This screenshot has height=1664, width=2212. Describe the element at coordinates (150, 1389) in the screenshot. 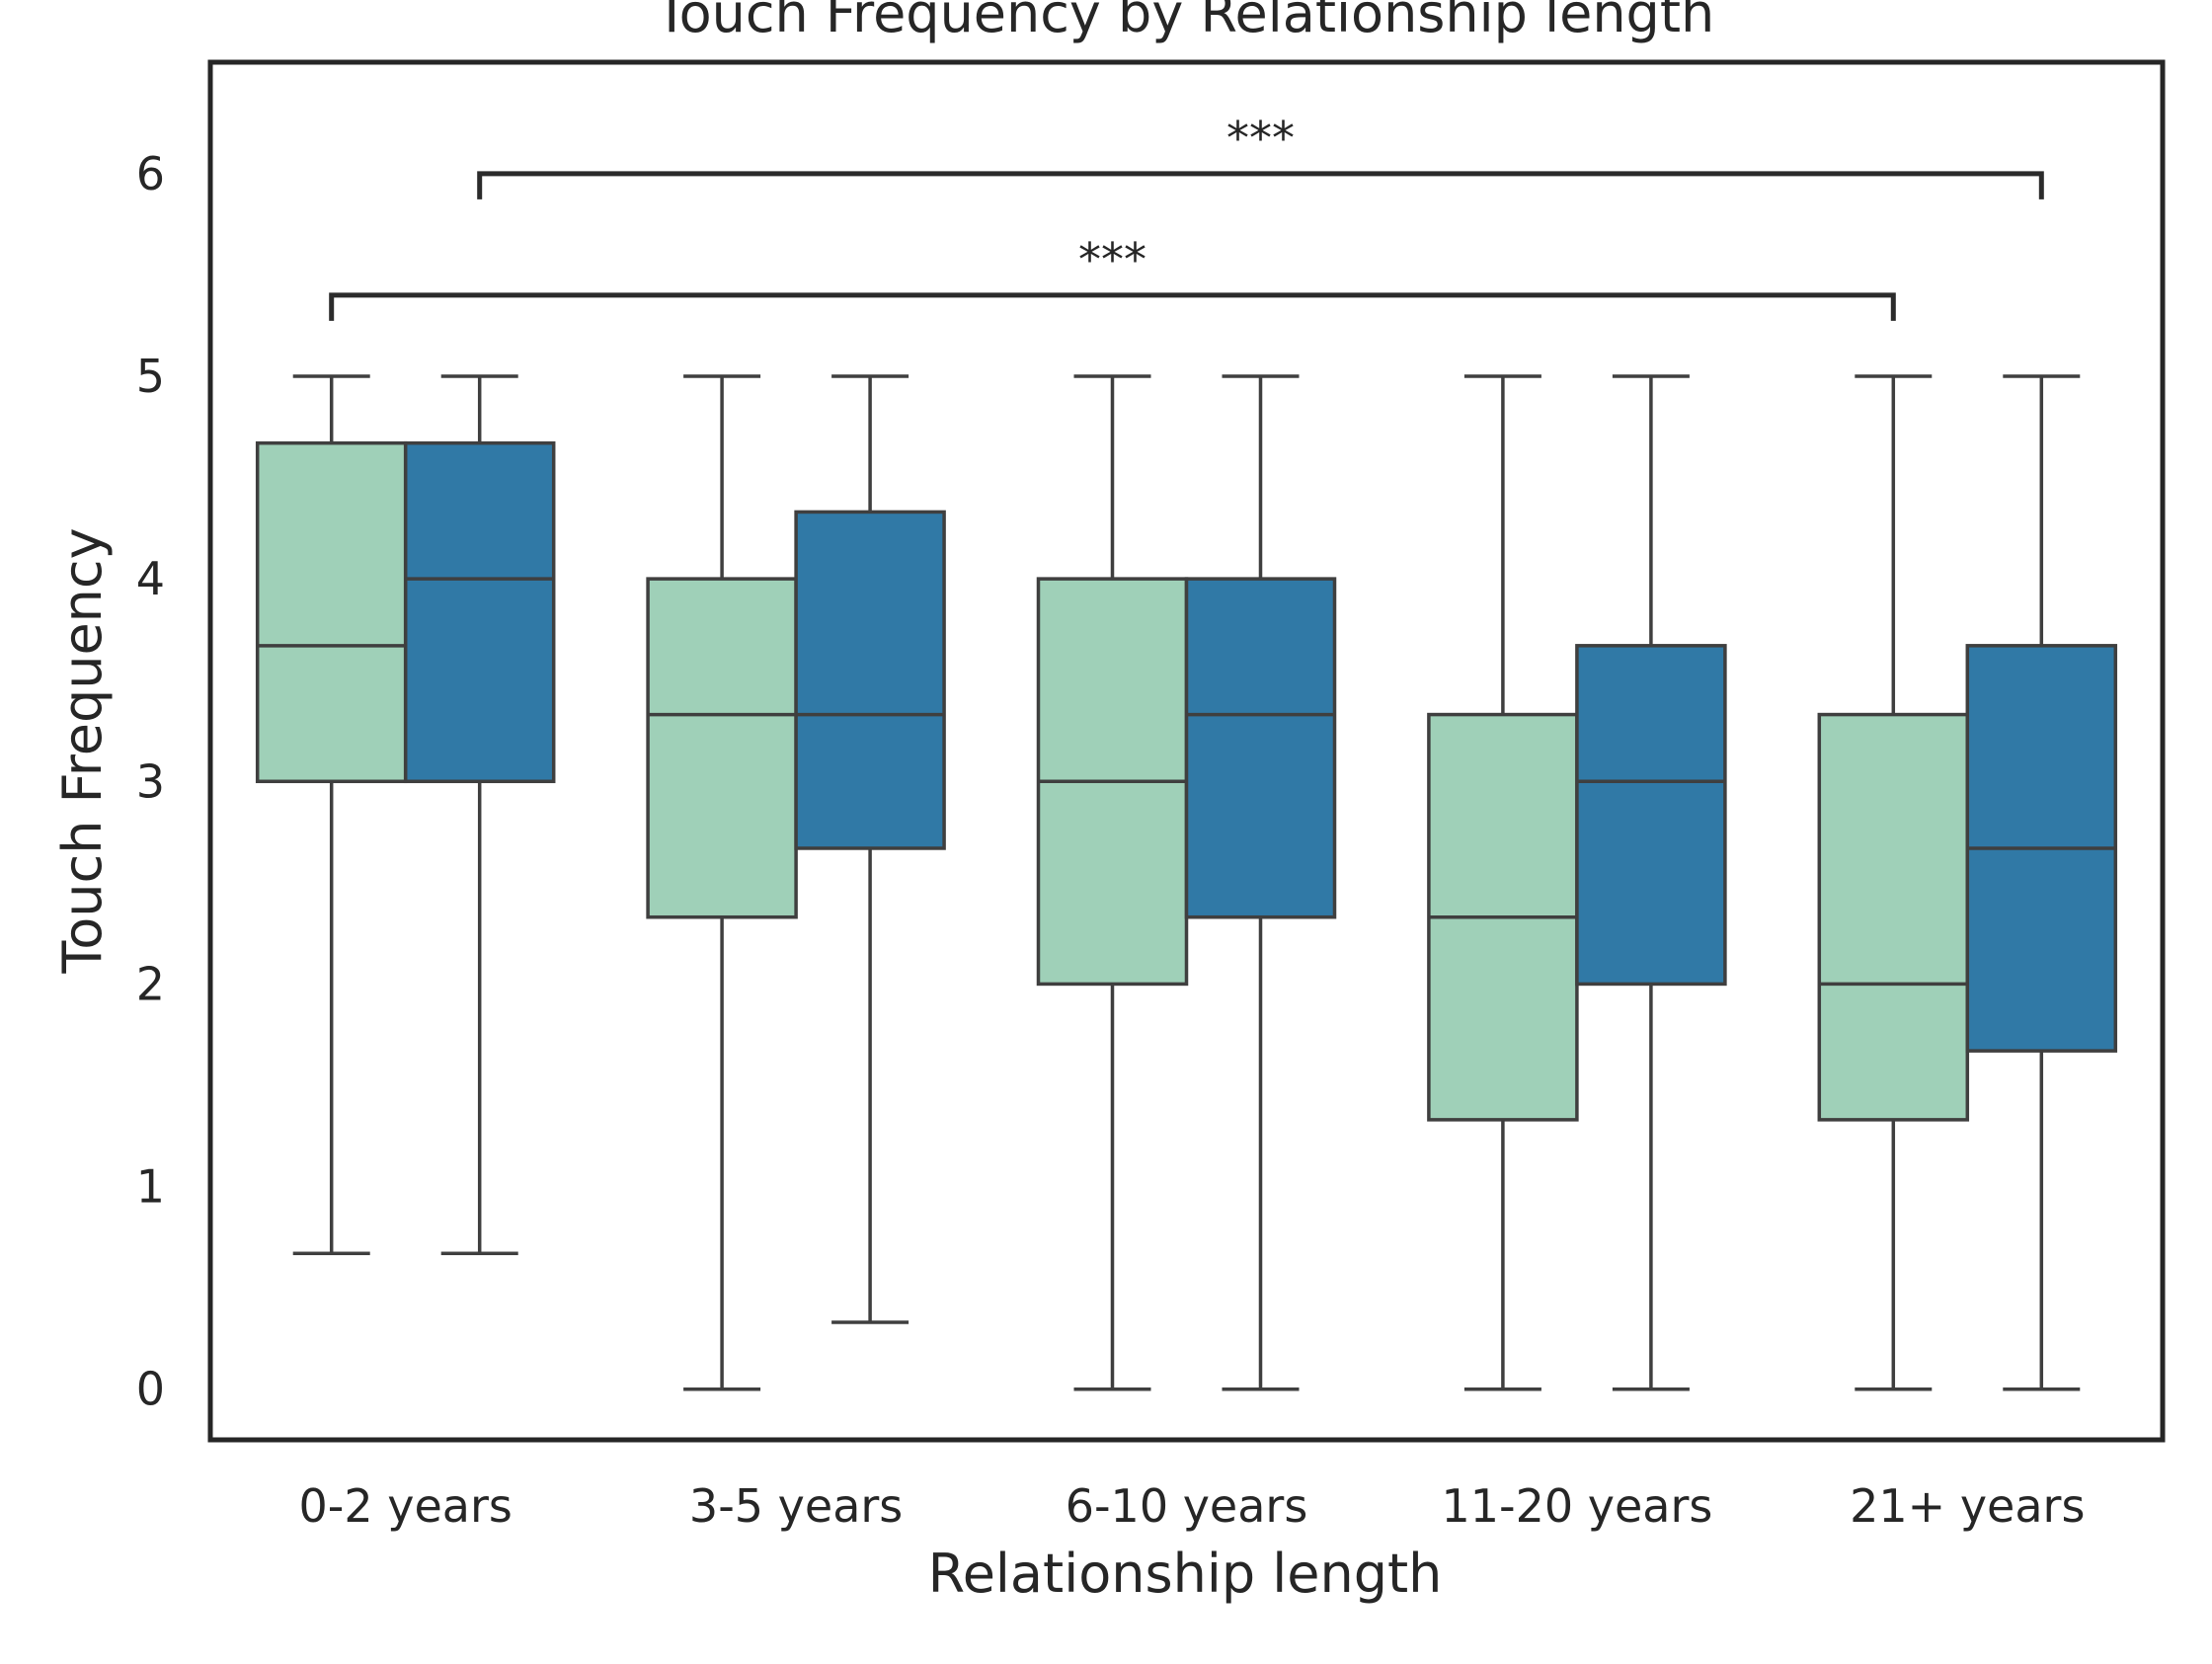

I see `y-tick-label: 0` at that location.